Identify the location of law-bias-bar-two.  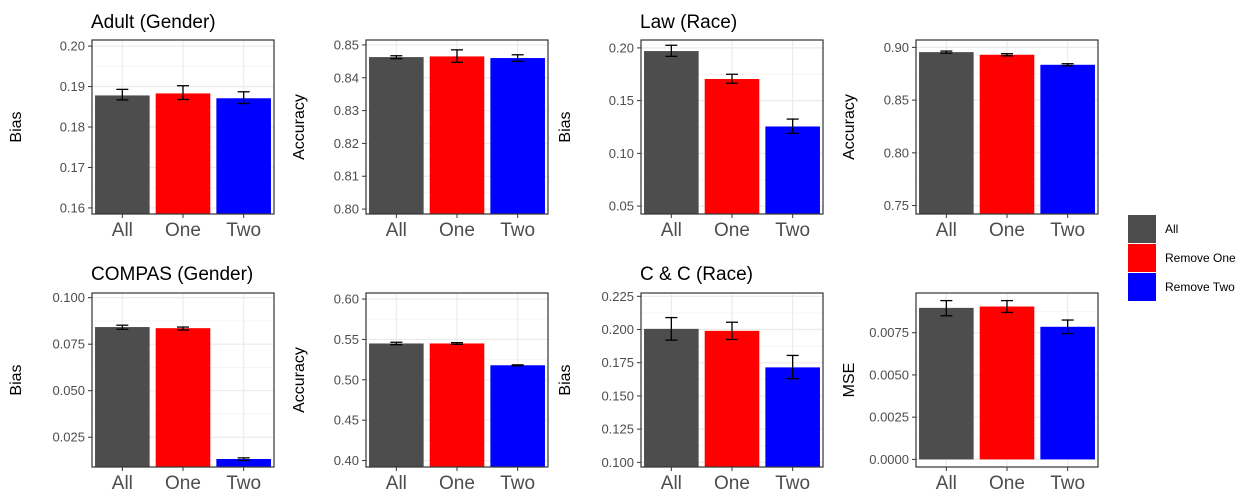
(792, 170).